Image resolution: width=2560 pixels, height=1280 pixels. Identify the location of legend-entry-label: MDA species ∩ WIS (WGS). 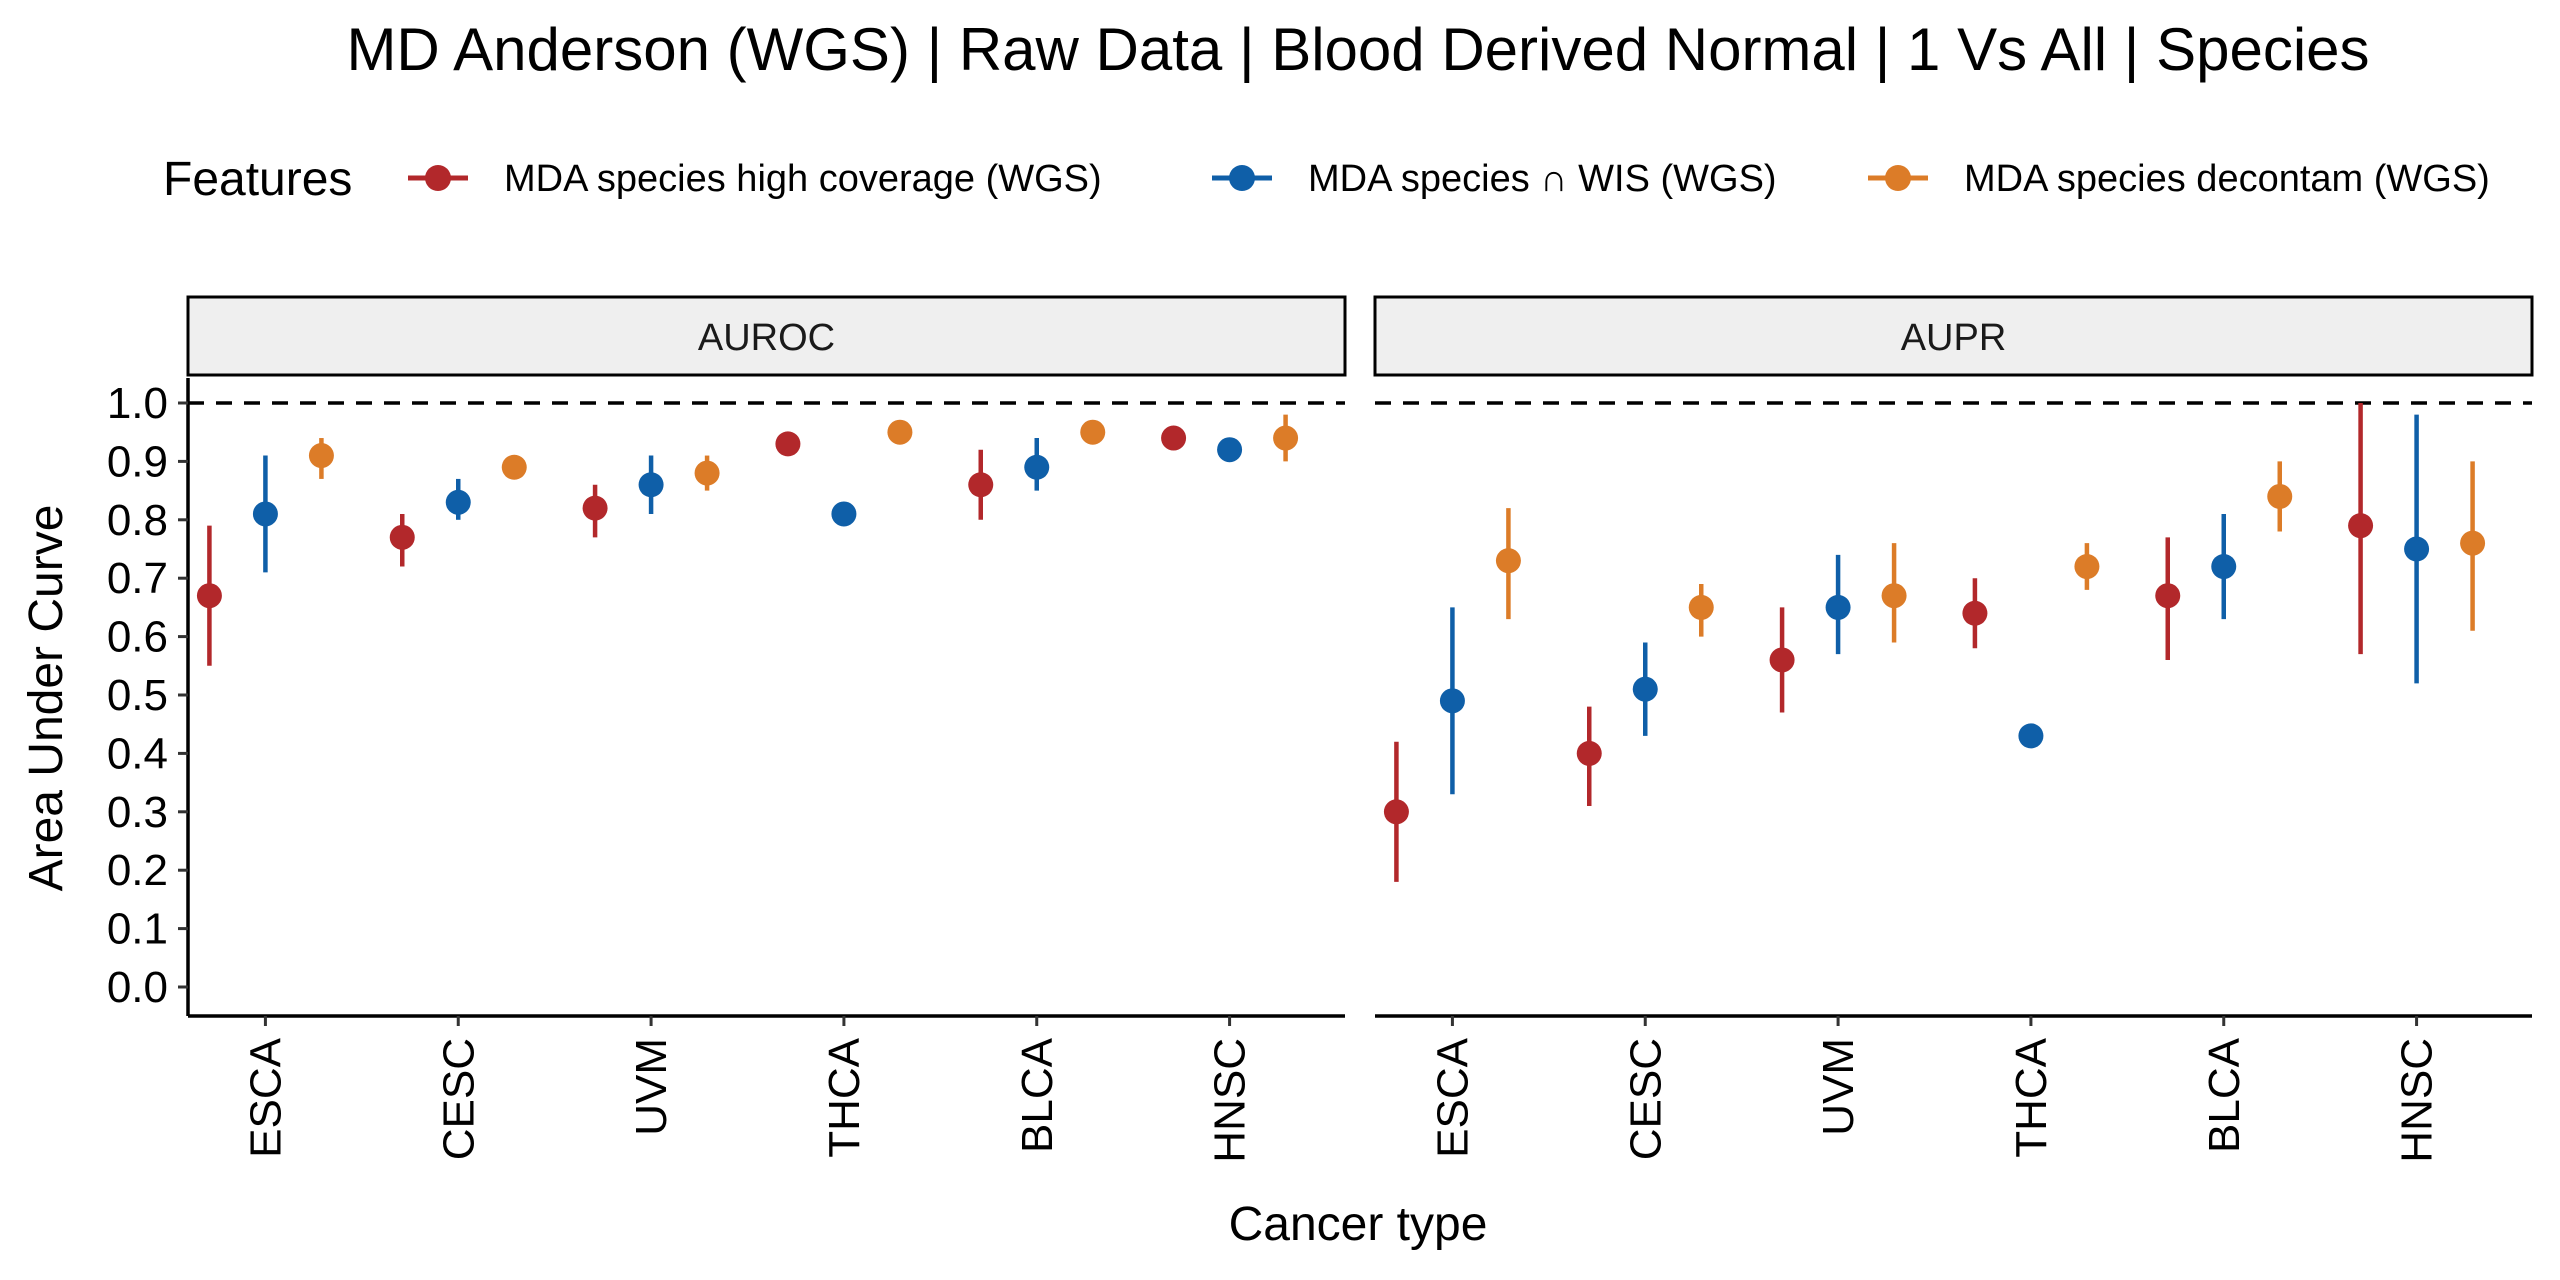
(1542, 179).